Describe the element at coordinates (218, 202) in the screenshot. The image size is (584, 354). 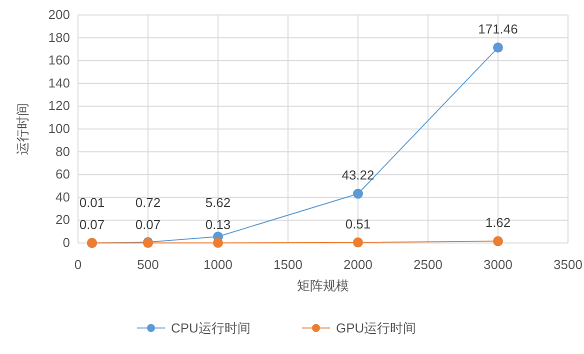
I see `data-label: 5.62` at that location.